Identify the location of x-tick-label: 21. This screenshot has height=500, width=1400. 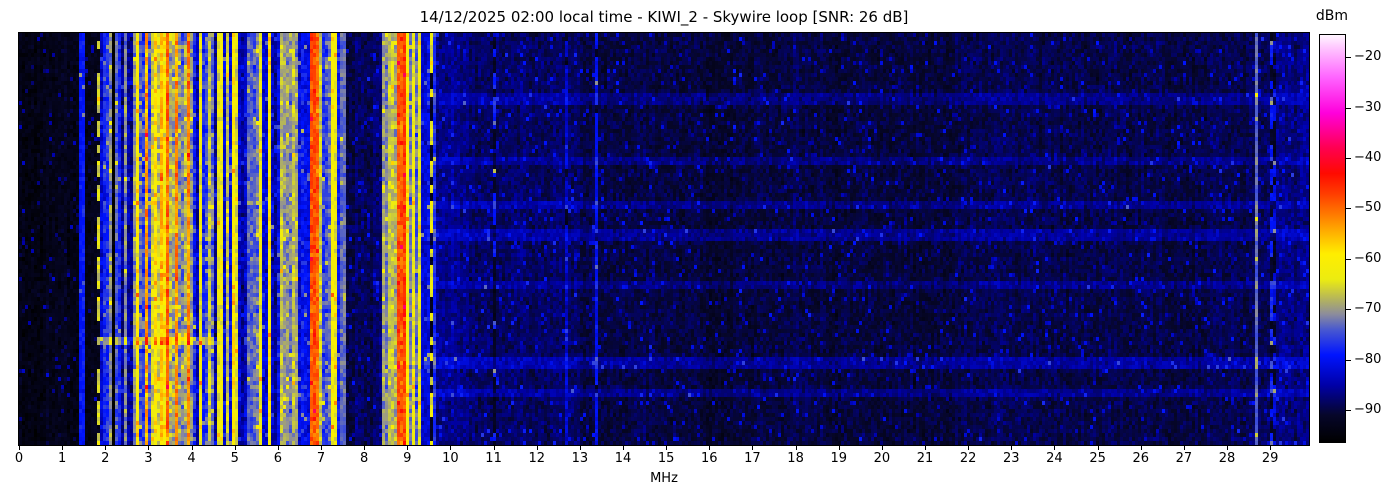
(925, 458).